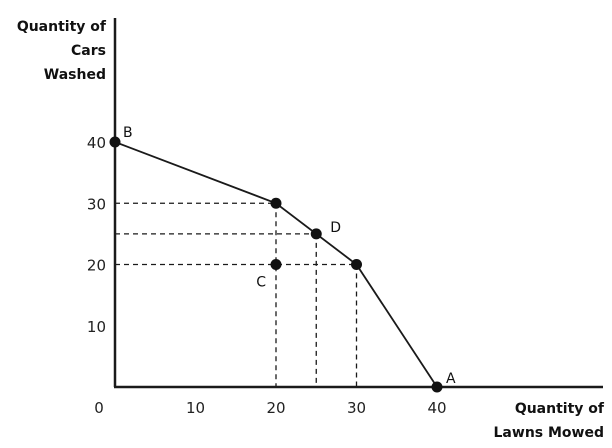 The height and width of the screenshot is (448, 612). Describe the element at coordinates (261, 283) in the screenshot. I see `point-label-c: C` at that location.